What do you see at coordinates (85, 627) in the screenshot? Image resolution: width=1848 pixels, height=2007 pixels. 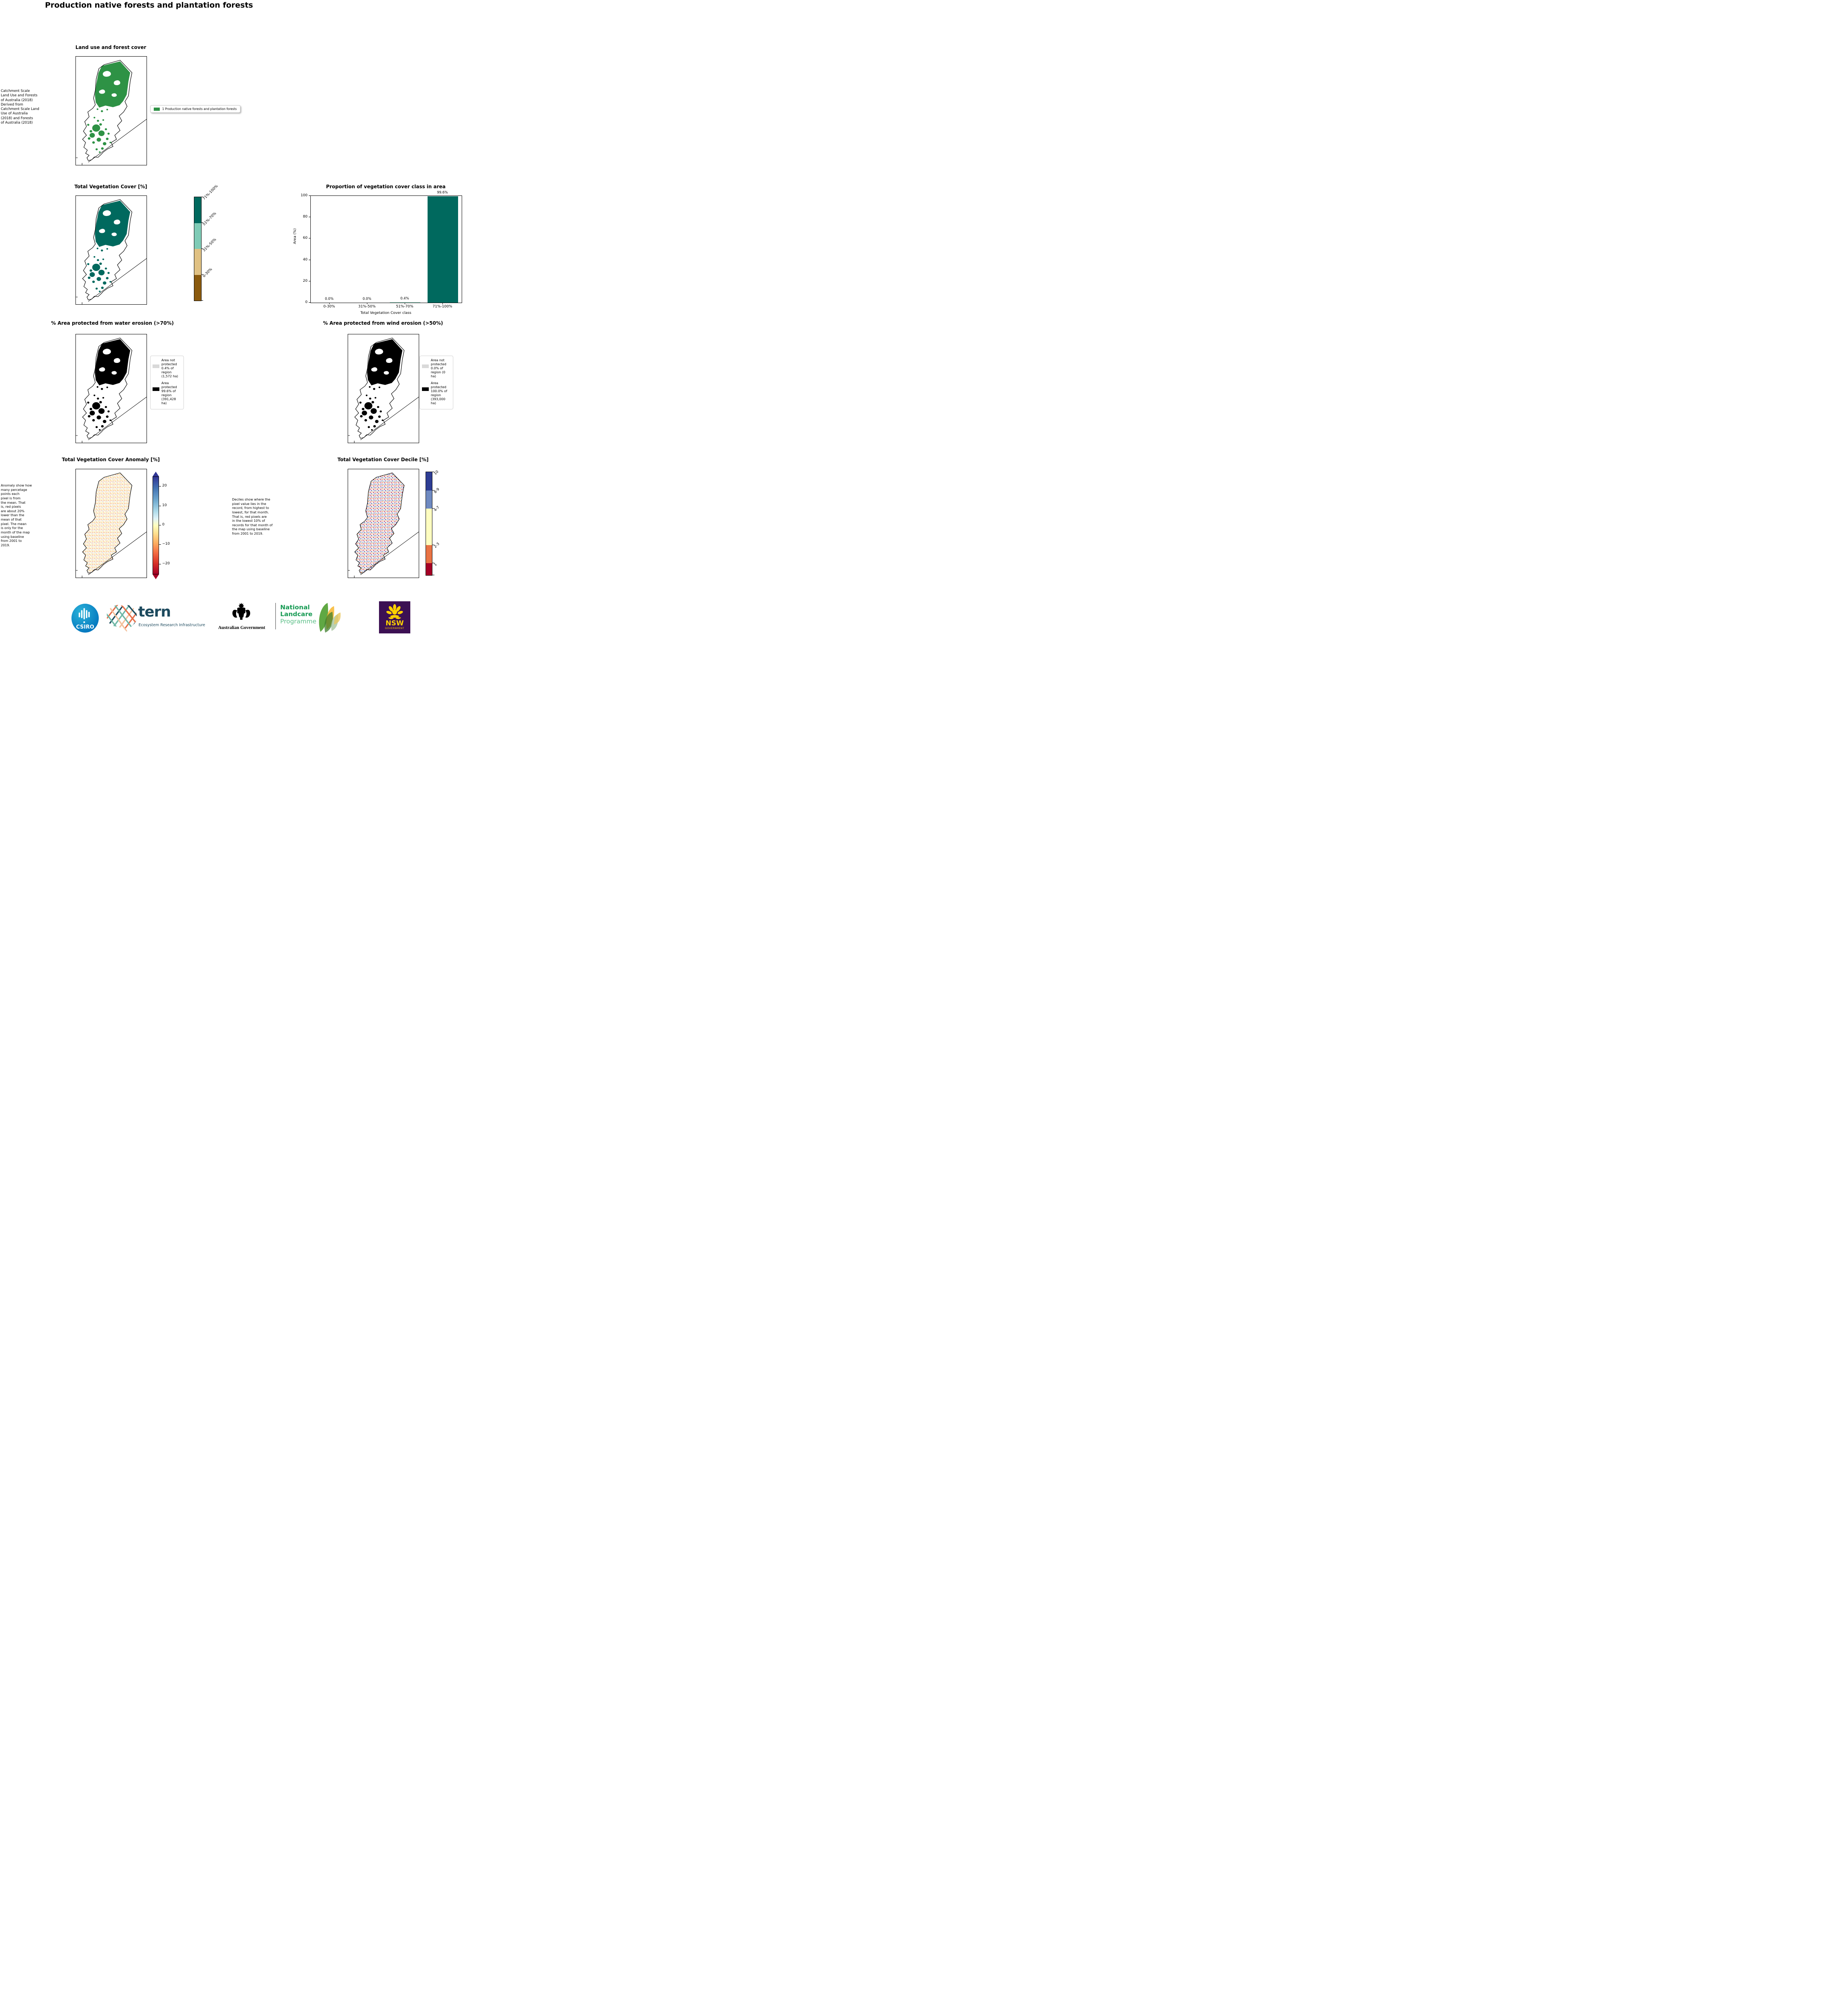 I see `svg-text: CSIRO` at bounding box center [85, 627].